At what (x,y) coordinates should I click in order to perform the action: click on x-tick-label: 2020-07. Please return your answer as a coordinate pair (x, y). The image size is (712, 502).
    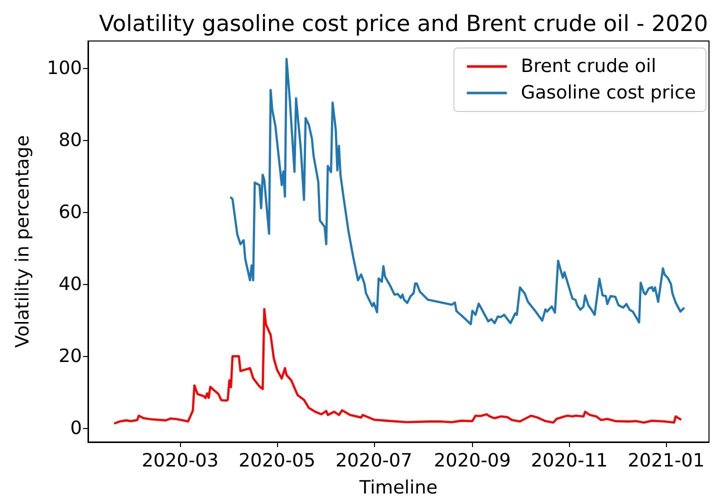
    Looking at the image, I should click on (373, 461).